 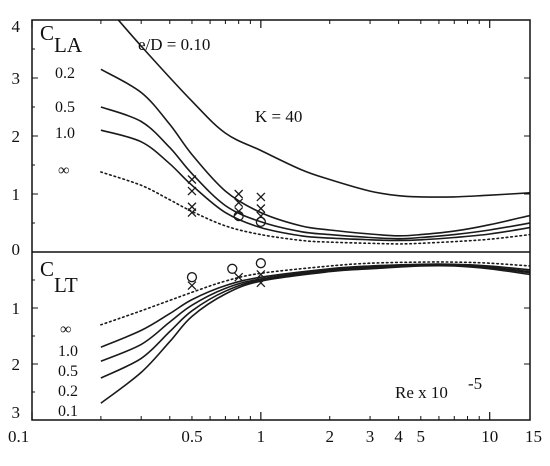 I want to click on x-tick-label-0: 0.1, so click(x=18, y=436).